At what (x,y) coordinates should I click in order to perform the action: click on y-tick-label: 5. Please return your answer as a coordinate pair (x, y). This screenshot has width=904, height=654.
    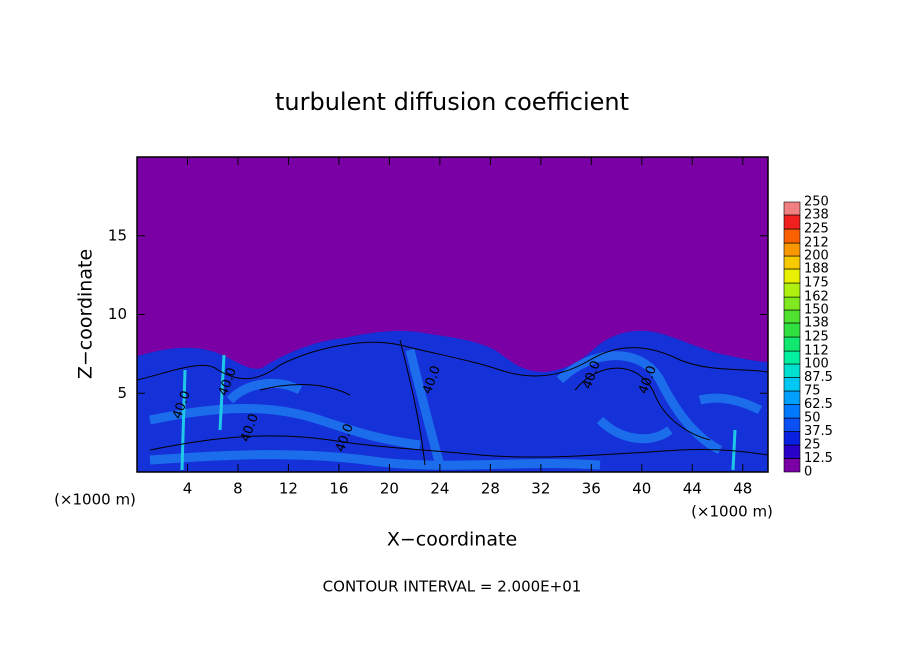
    Looking at the image, I should click on (122, 393).